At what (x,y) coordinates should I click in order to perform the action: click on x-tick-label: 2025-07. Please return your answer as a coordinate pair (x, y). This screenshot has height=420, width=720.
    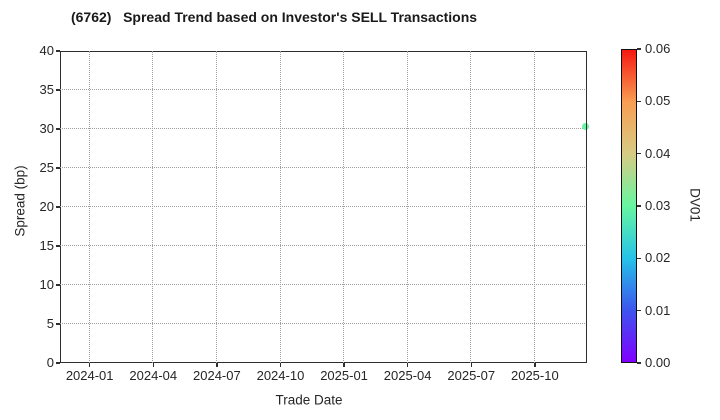
    Looking at the image, I should click on (471, 375).